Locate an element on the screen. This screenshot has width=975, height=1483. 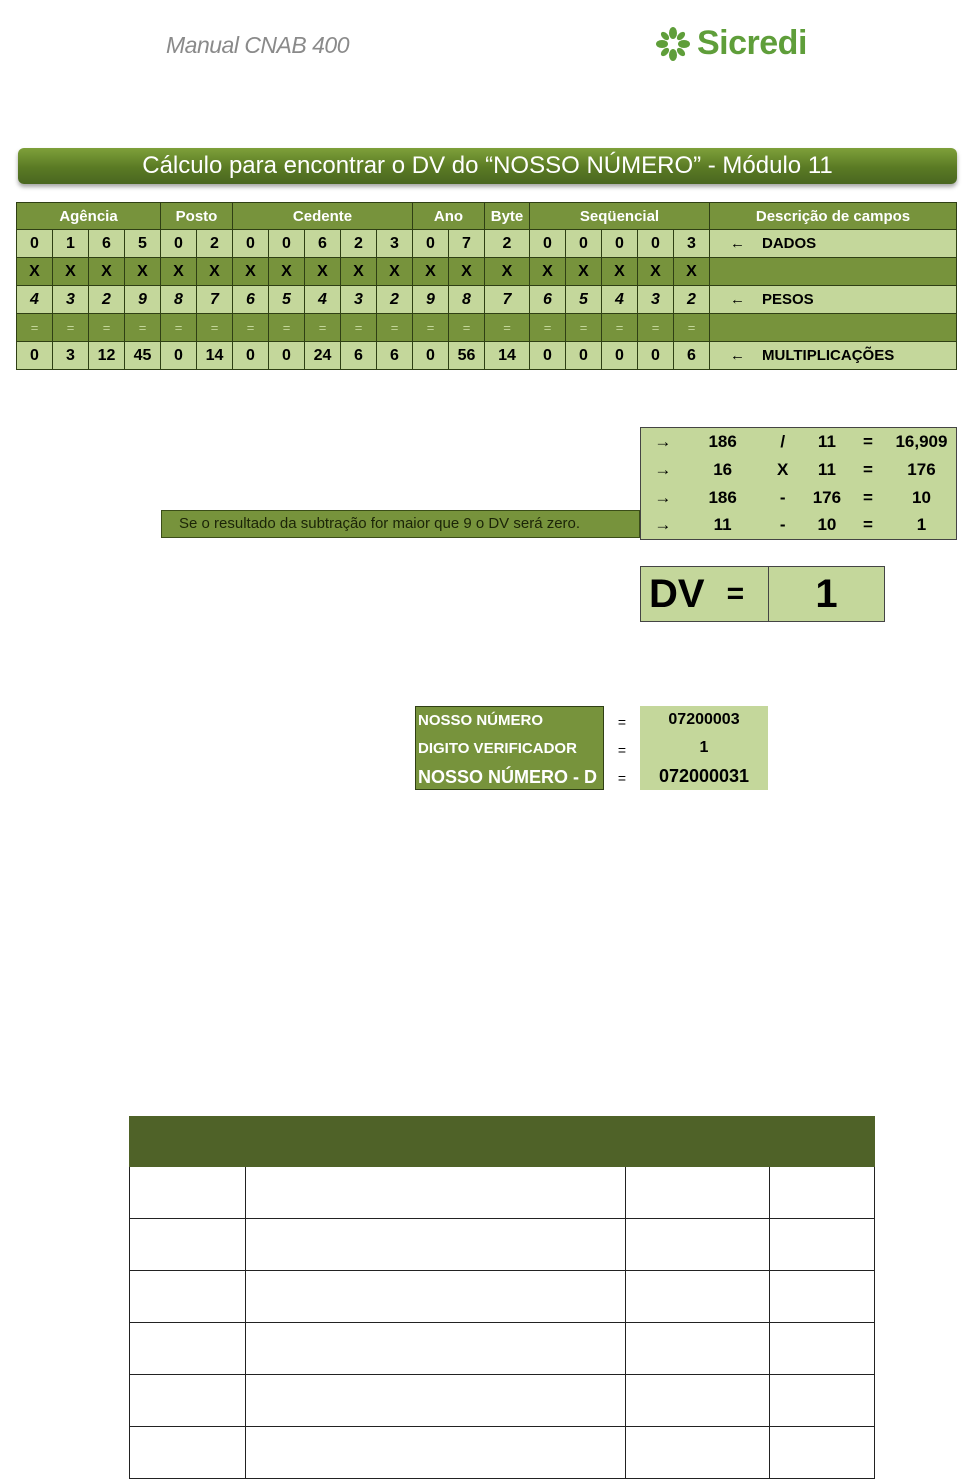
sicredi-logo: Sicredi is located at coordinates (731, 43).